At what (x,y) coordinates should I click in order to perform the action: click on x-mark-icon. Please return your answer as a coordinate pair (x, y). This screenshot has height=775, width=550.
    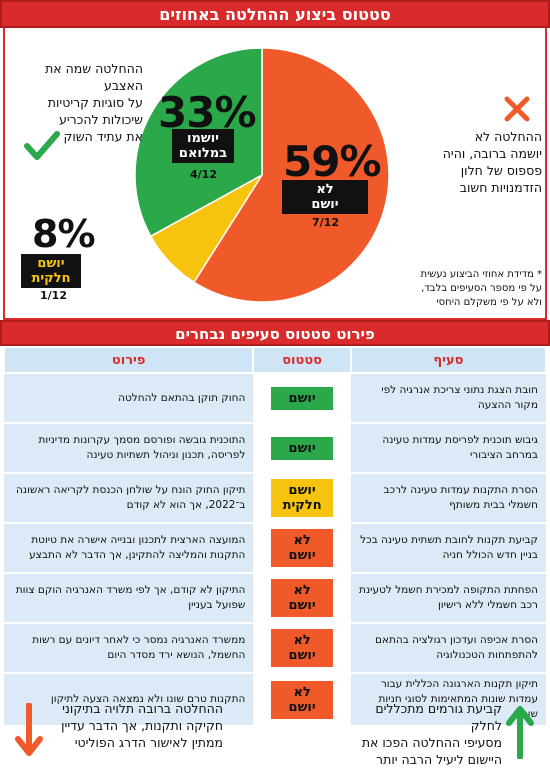
    Looking at the image, I should click on (517, 109).